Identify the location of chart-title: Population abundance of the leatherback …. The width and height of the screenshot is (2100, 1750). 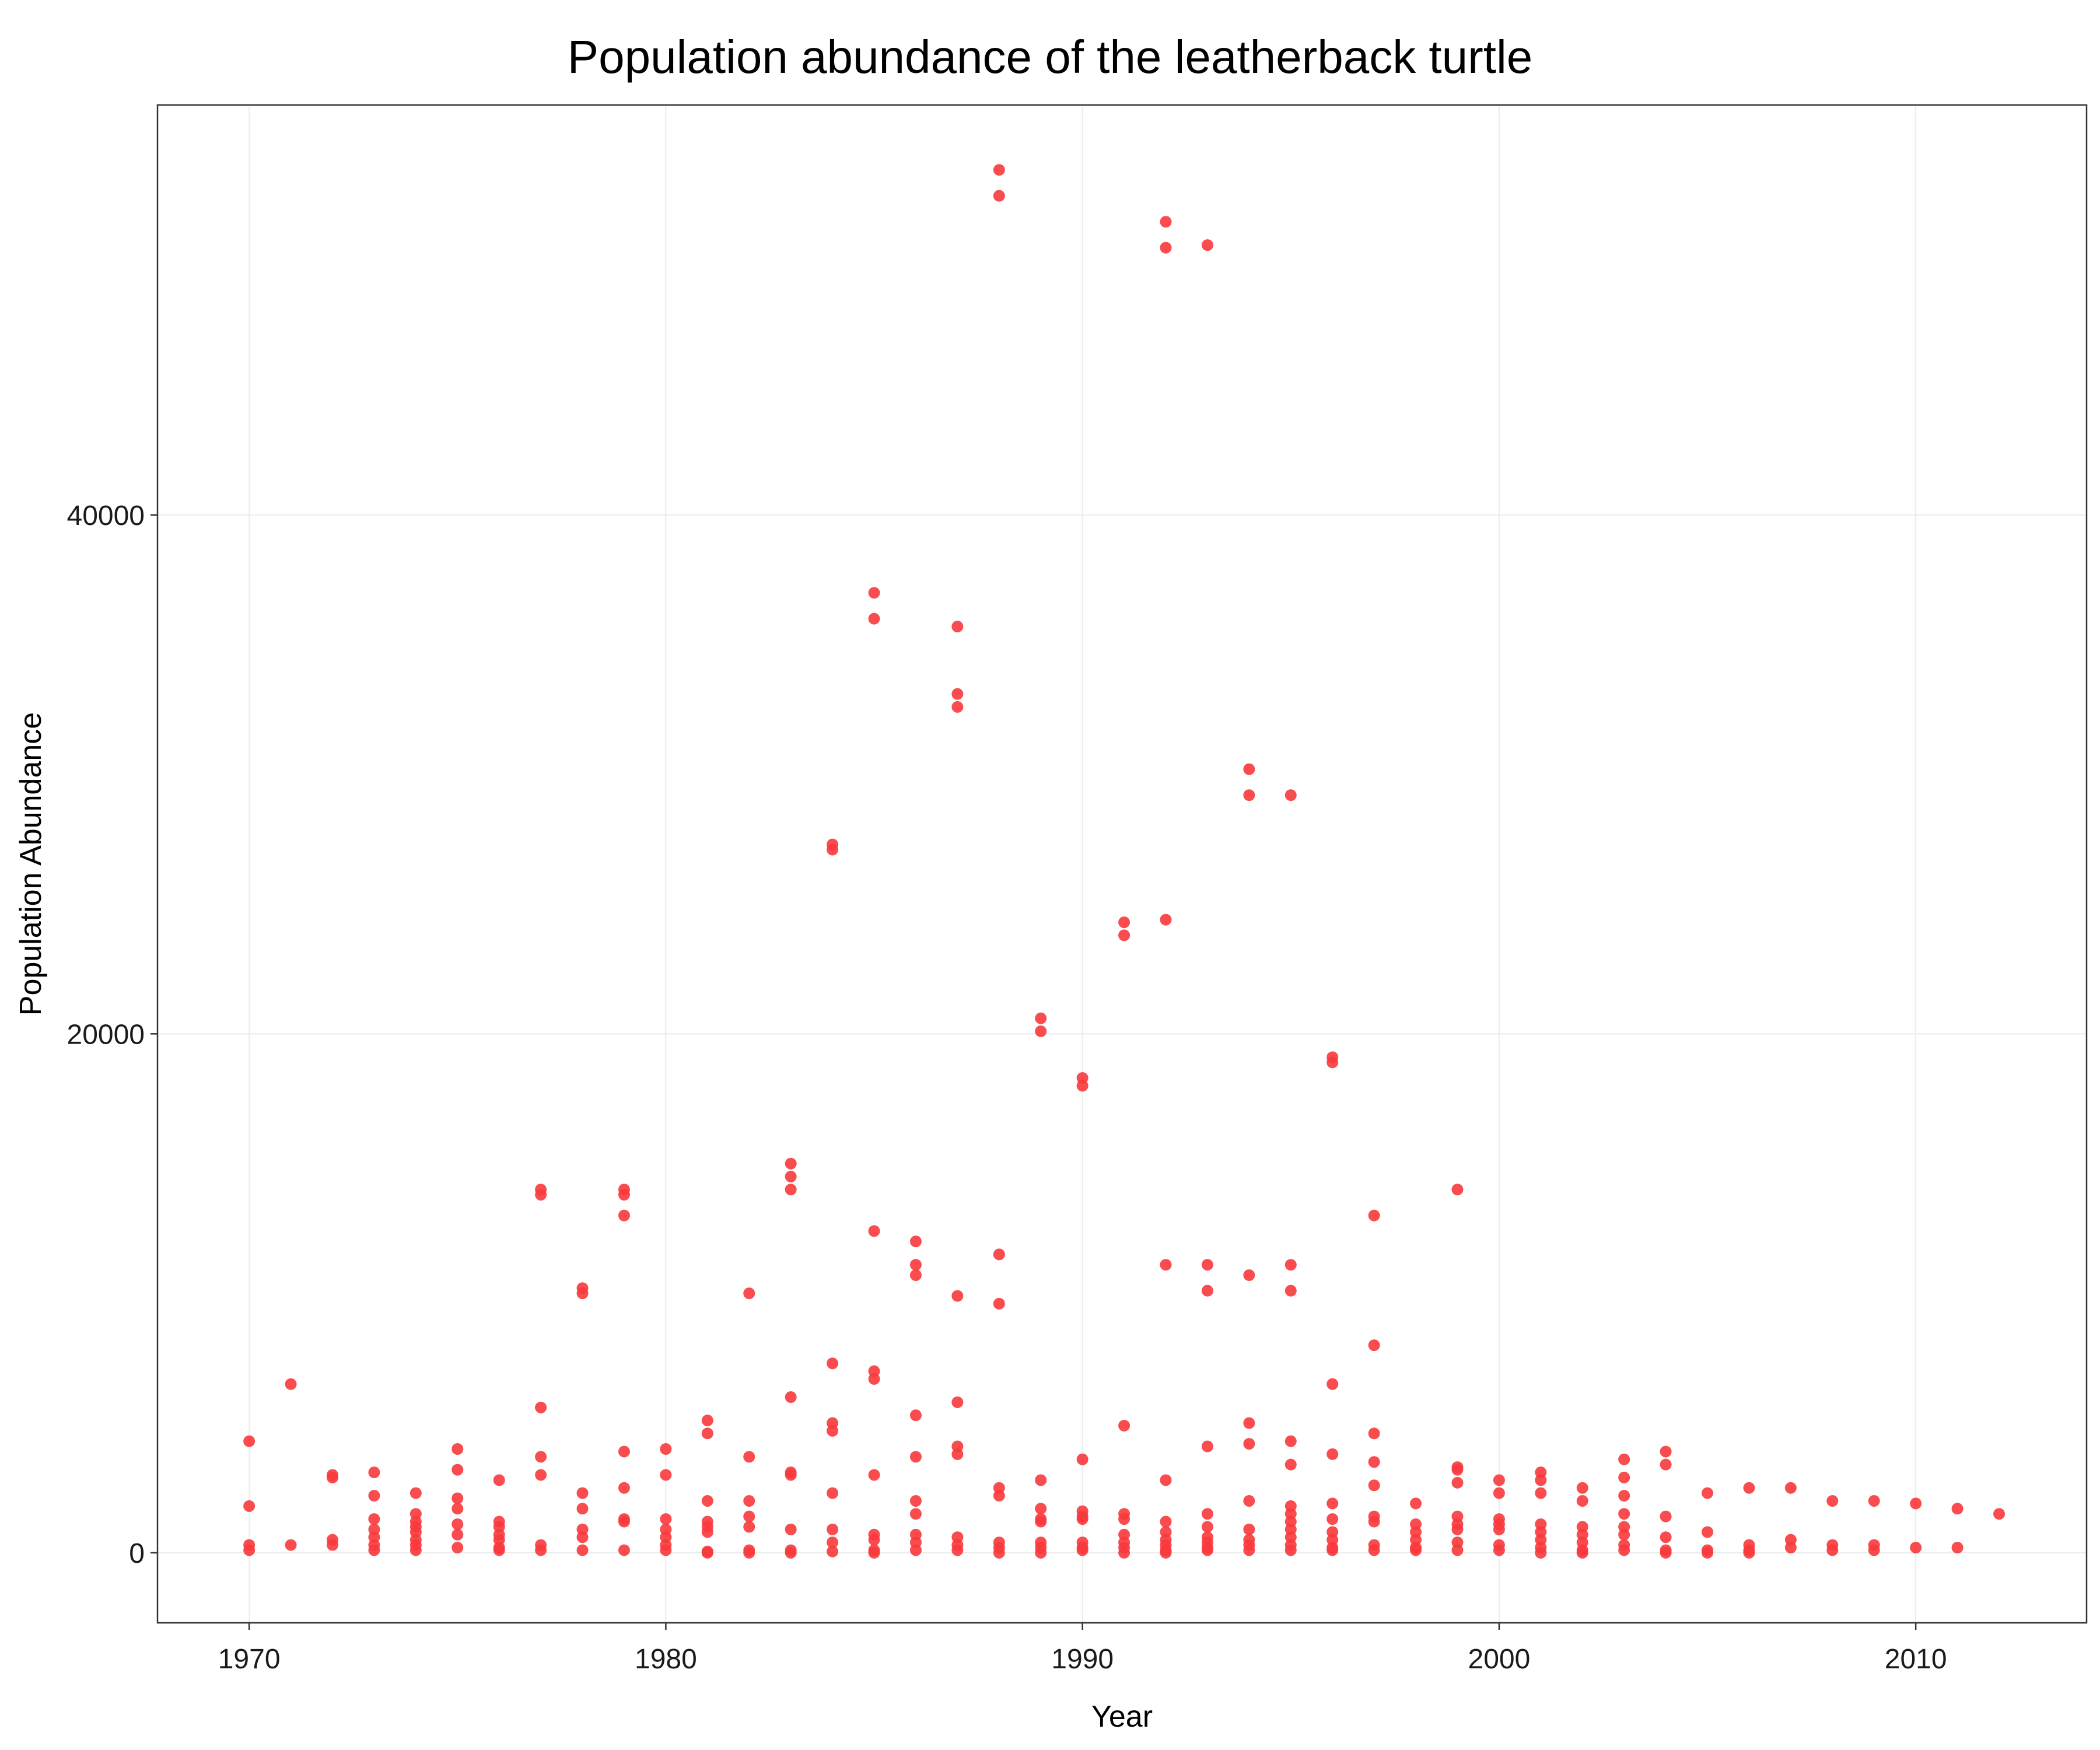
(1050, 57).